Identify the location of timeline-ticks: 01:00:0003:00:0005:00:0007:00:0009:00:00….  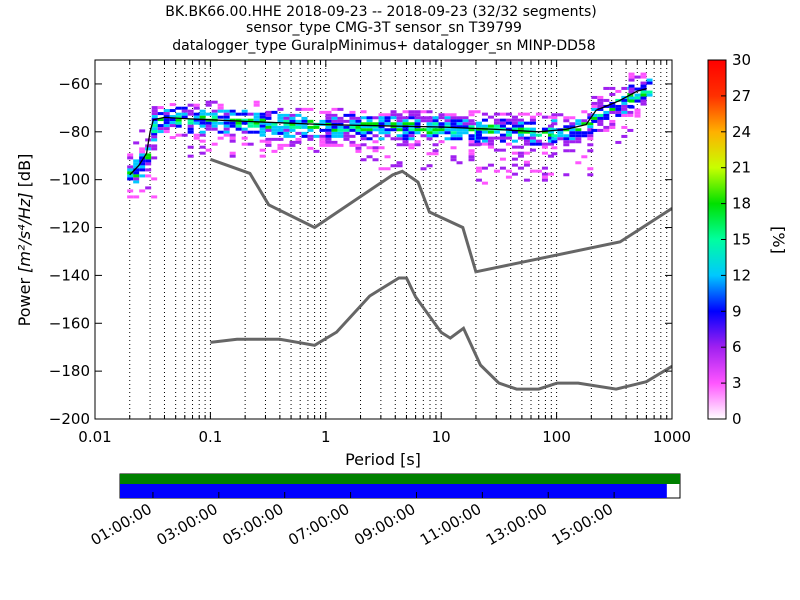
(352, 520).